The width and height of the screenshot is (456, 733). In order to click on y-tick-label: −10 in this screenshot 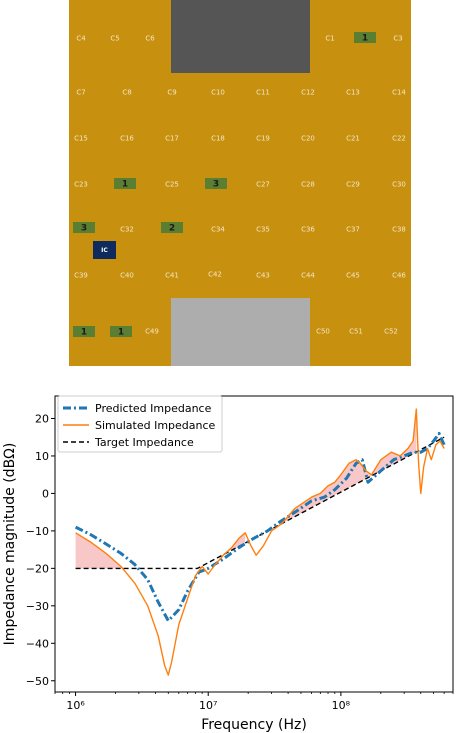, I will do `click(37, 531)`.